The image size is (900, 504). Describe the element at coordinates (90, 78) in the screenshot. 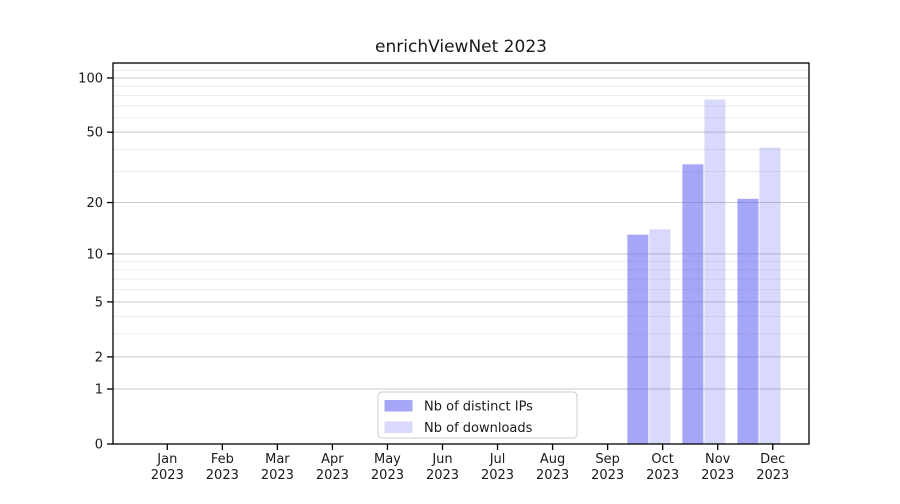

I see `y-tick-label: 100` at that location.